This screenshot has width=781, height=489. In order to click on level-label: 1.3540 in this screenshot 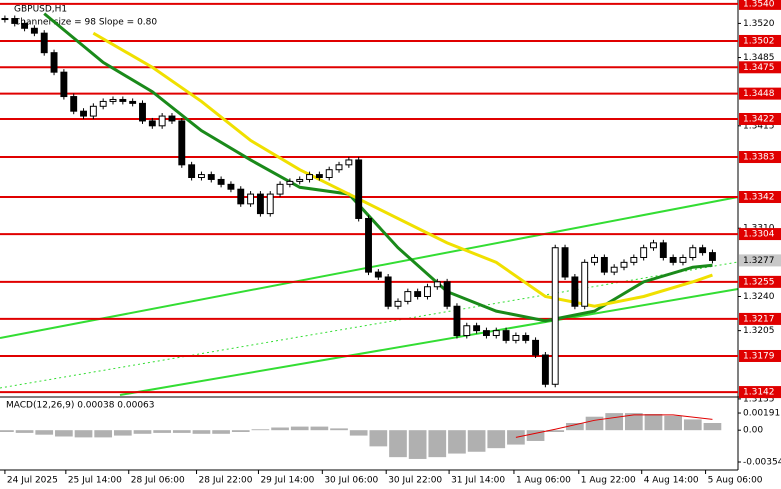, I will do `click(759, 4)`.